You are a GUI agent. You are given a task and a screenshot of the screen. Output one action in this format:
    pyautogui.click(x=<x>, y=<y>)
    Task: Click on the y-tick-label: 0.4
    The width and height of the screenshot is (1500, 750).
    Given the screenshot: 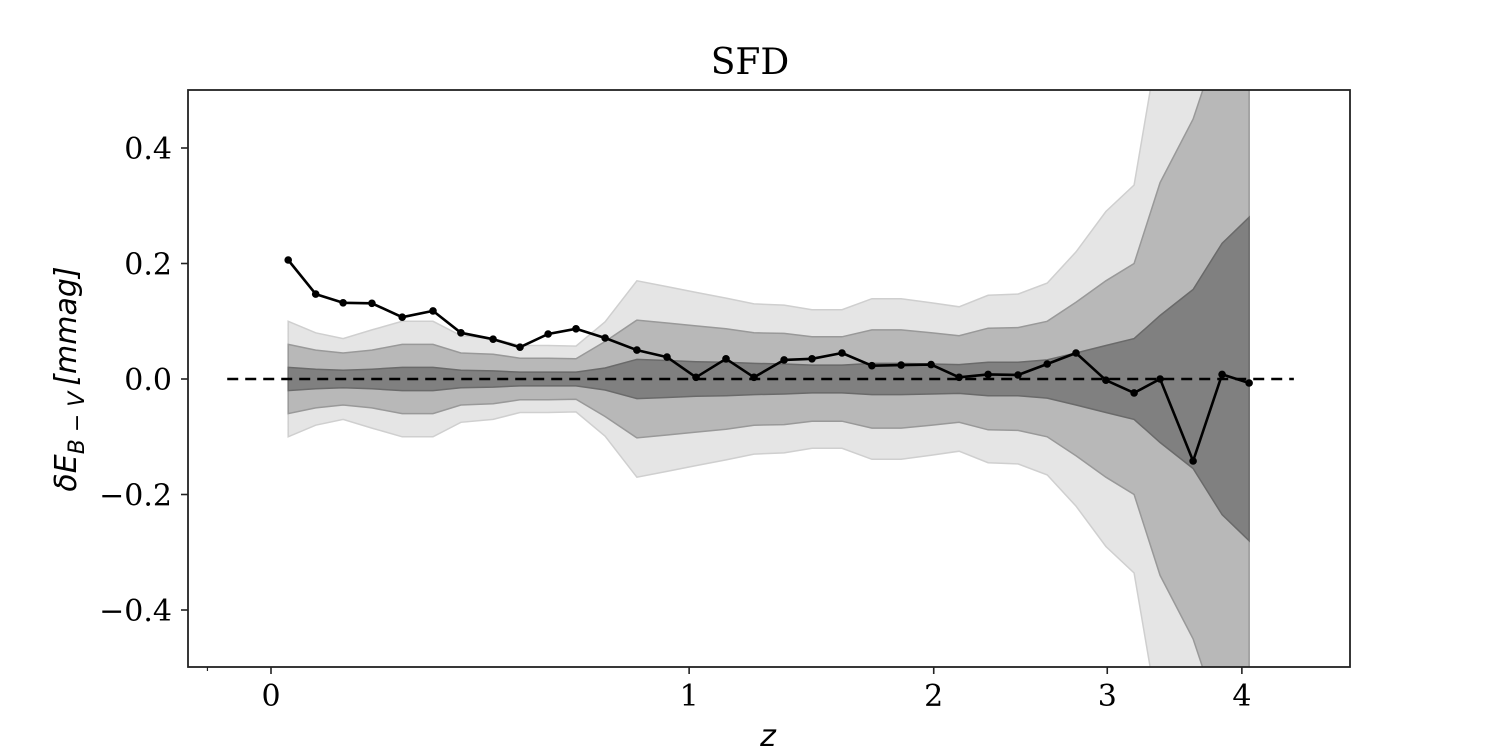 What is the action you would take?
    pyautogui.click(x=148, y=149)
    